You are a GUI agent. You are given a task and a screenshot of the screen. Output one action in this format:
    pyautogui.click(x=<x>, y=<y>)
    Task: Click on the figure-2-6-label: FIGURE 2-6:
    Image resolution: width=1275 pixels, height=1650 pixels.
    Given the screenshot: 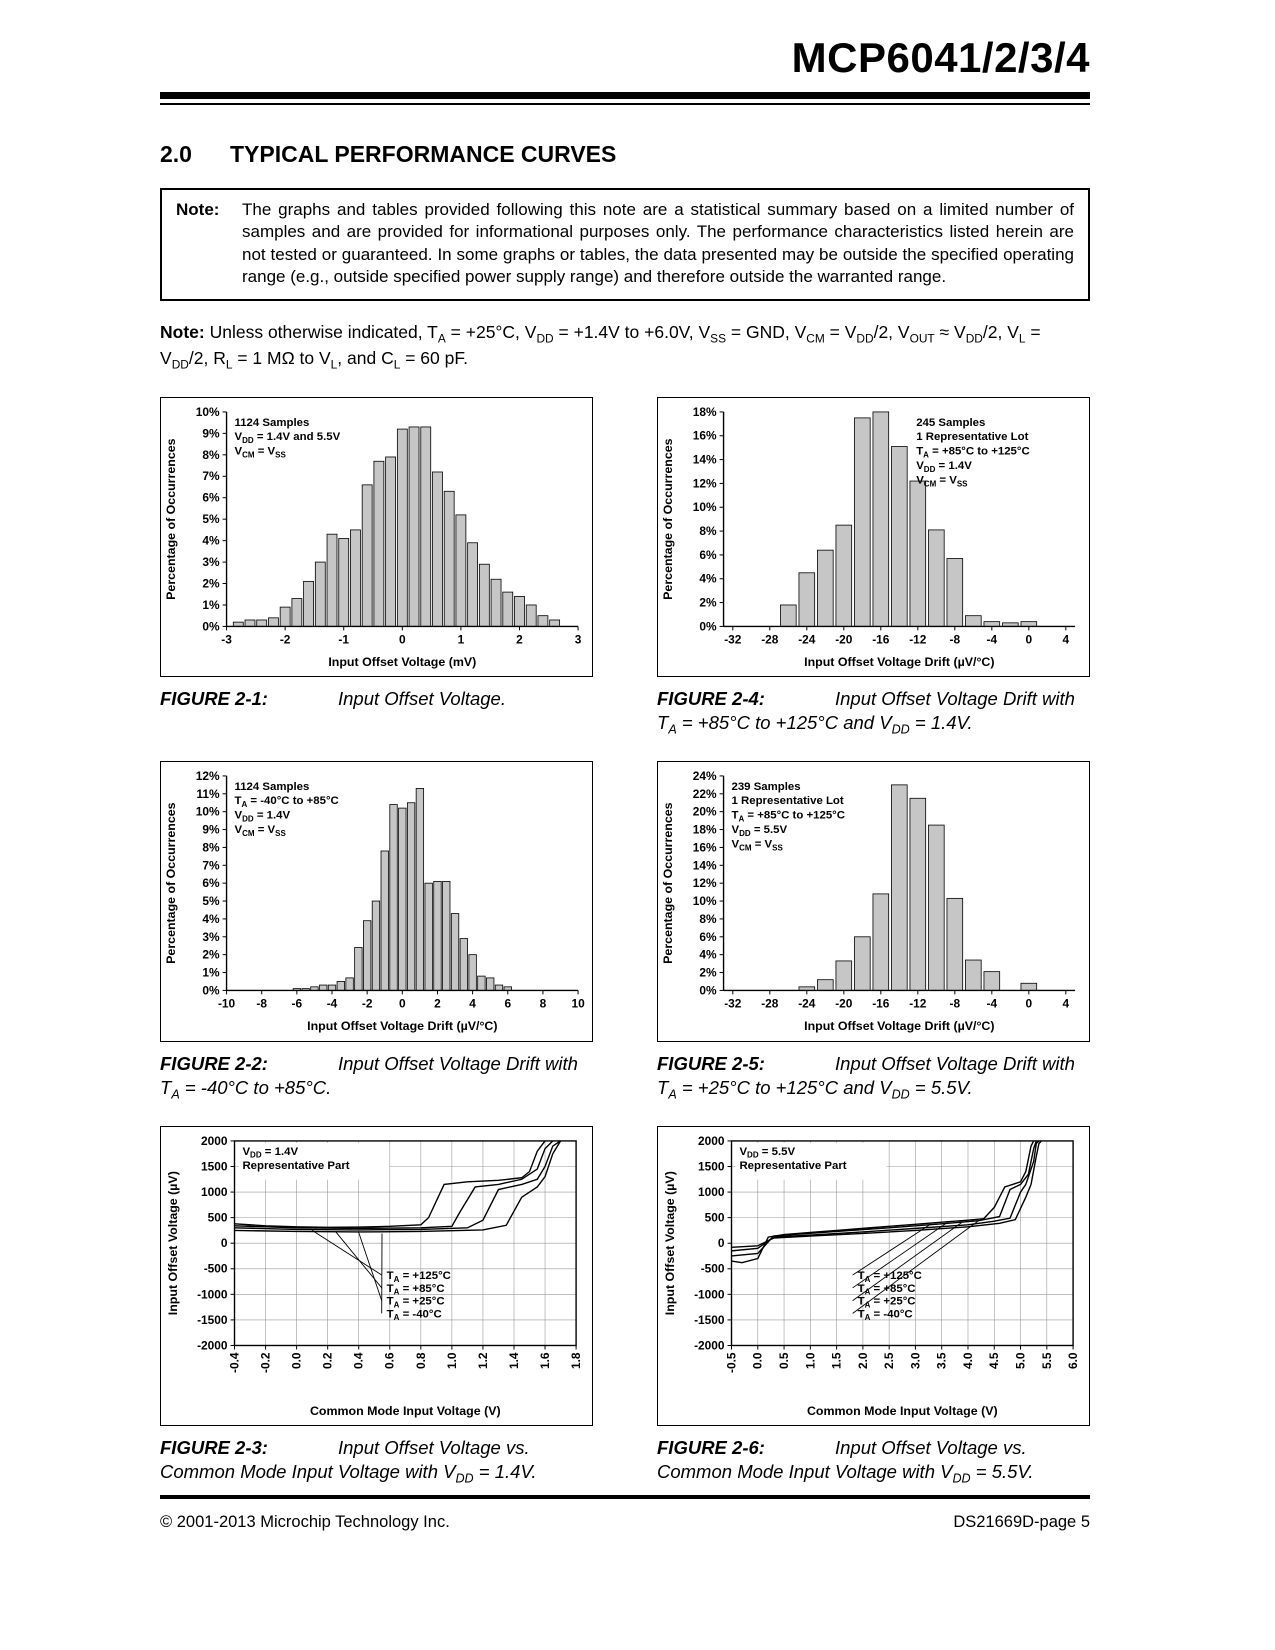 What is the action you would take?
    pyautogui.click(x=711, y=1447)
    